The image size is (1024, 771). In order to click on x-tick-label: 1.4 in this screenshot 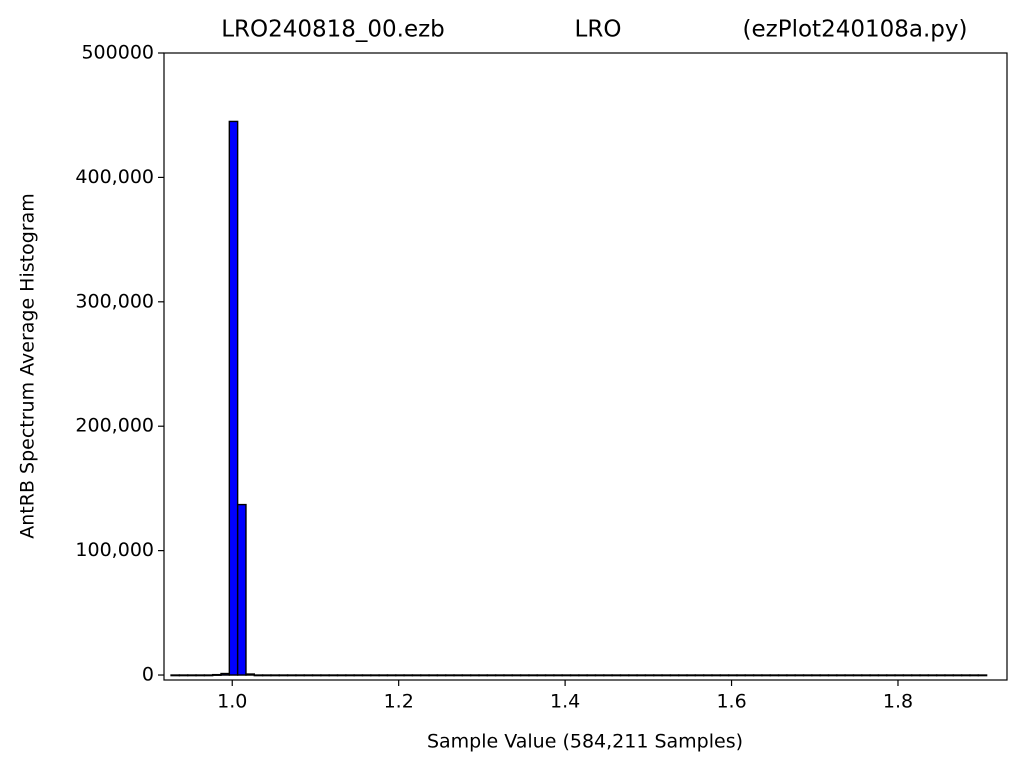, I will do `click(565, 702)`.